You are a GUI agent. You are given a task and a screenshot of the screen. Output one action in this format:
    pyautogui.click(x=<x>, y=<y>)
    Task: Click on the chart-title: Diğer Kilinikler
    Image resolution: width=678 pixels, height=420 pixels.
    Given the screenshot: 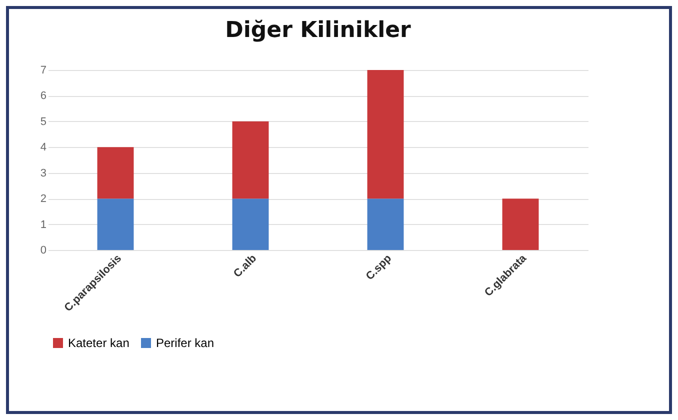 What is the action you would take?
    pyautogui.click(x=318, y=30)
    